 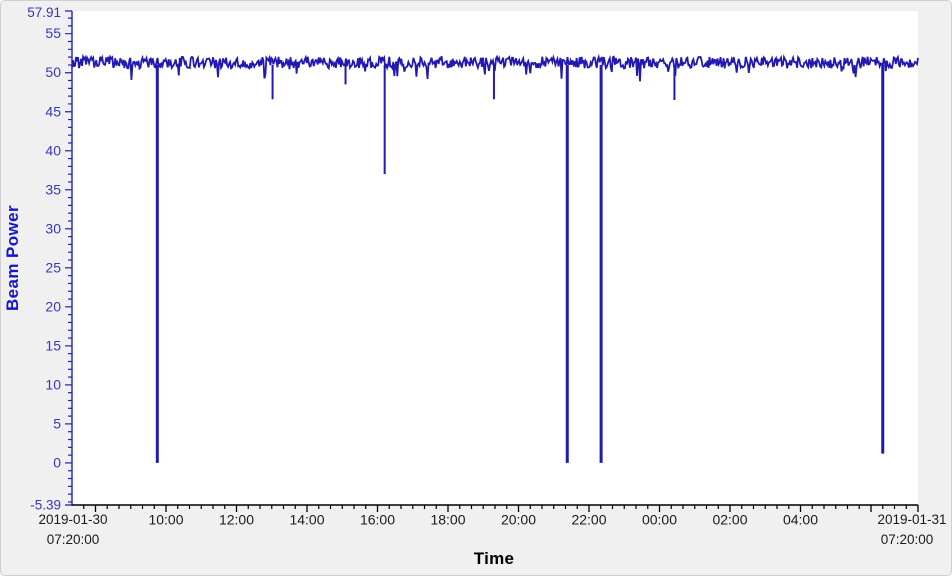 I want to click on x-tick-label: 00:00, so click(x=659, y=520).